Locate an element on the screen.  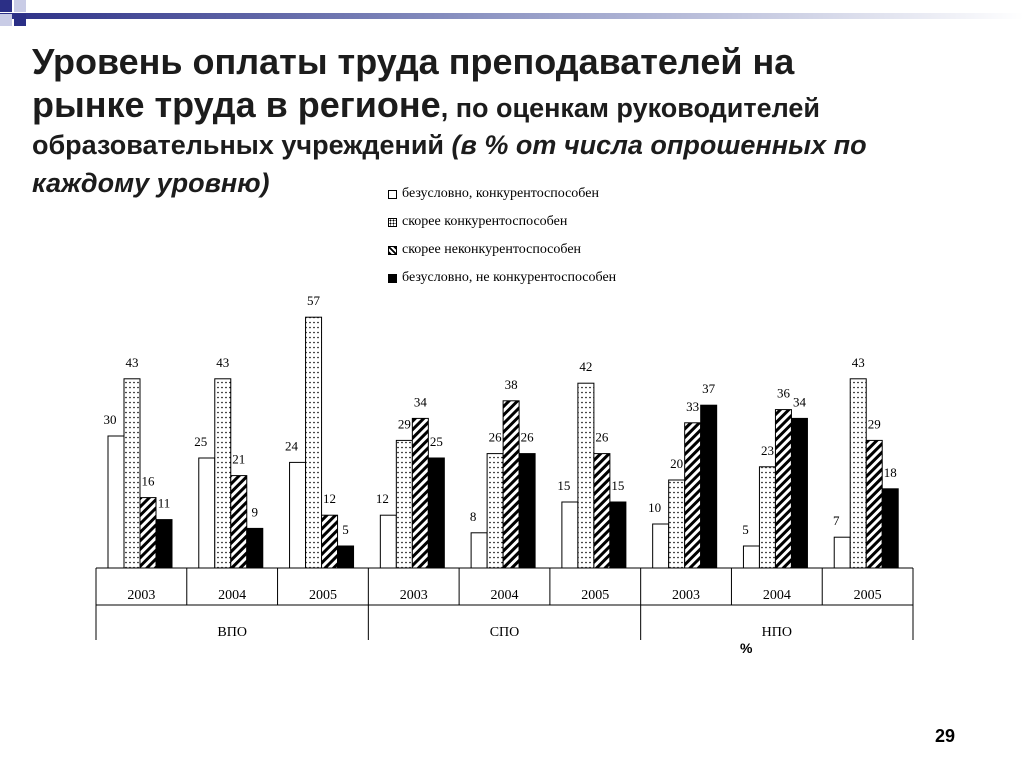
legend-swatch-dots is located at coordinates (392, 222).